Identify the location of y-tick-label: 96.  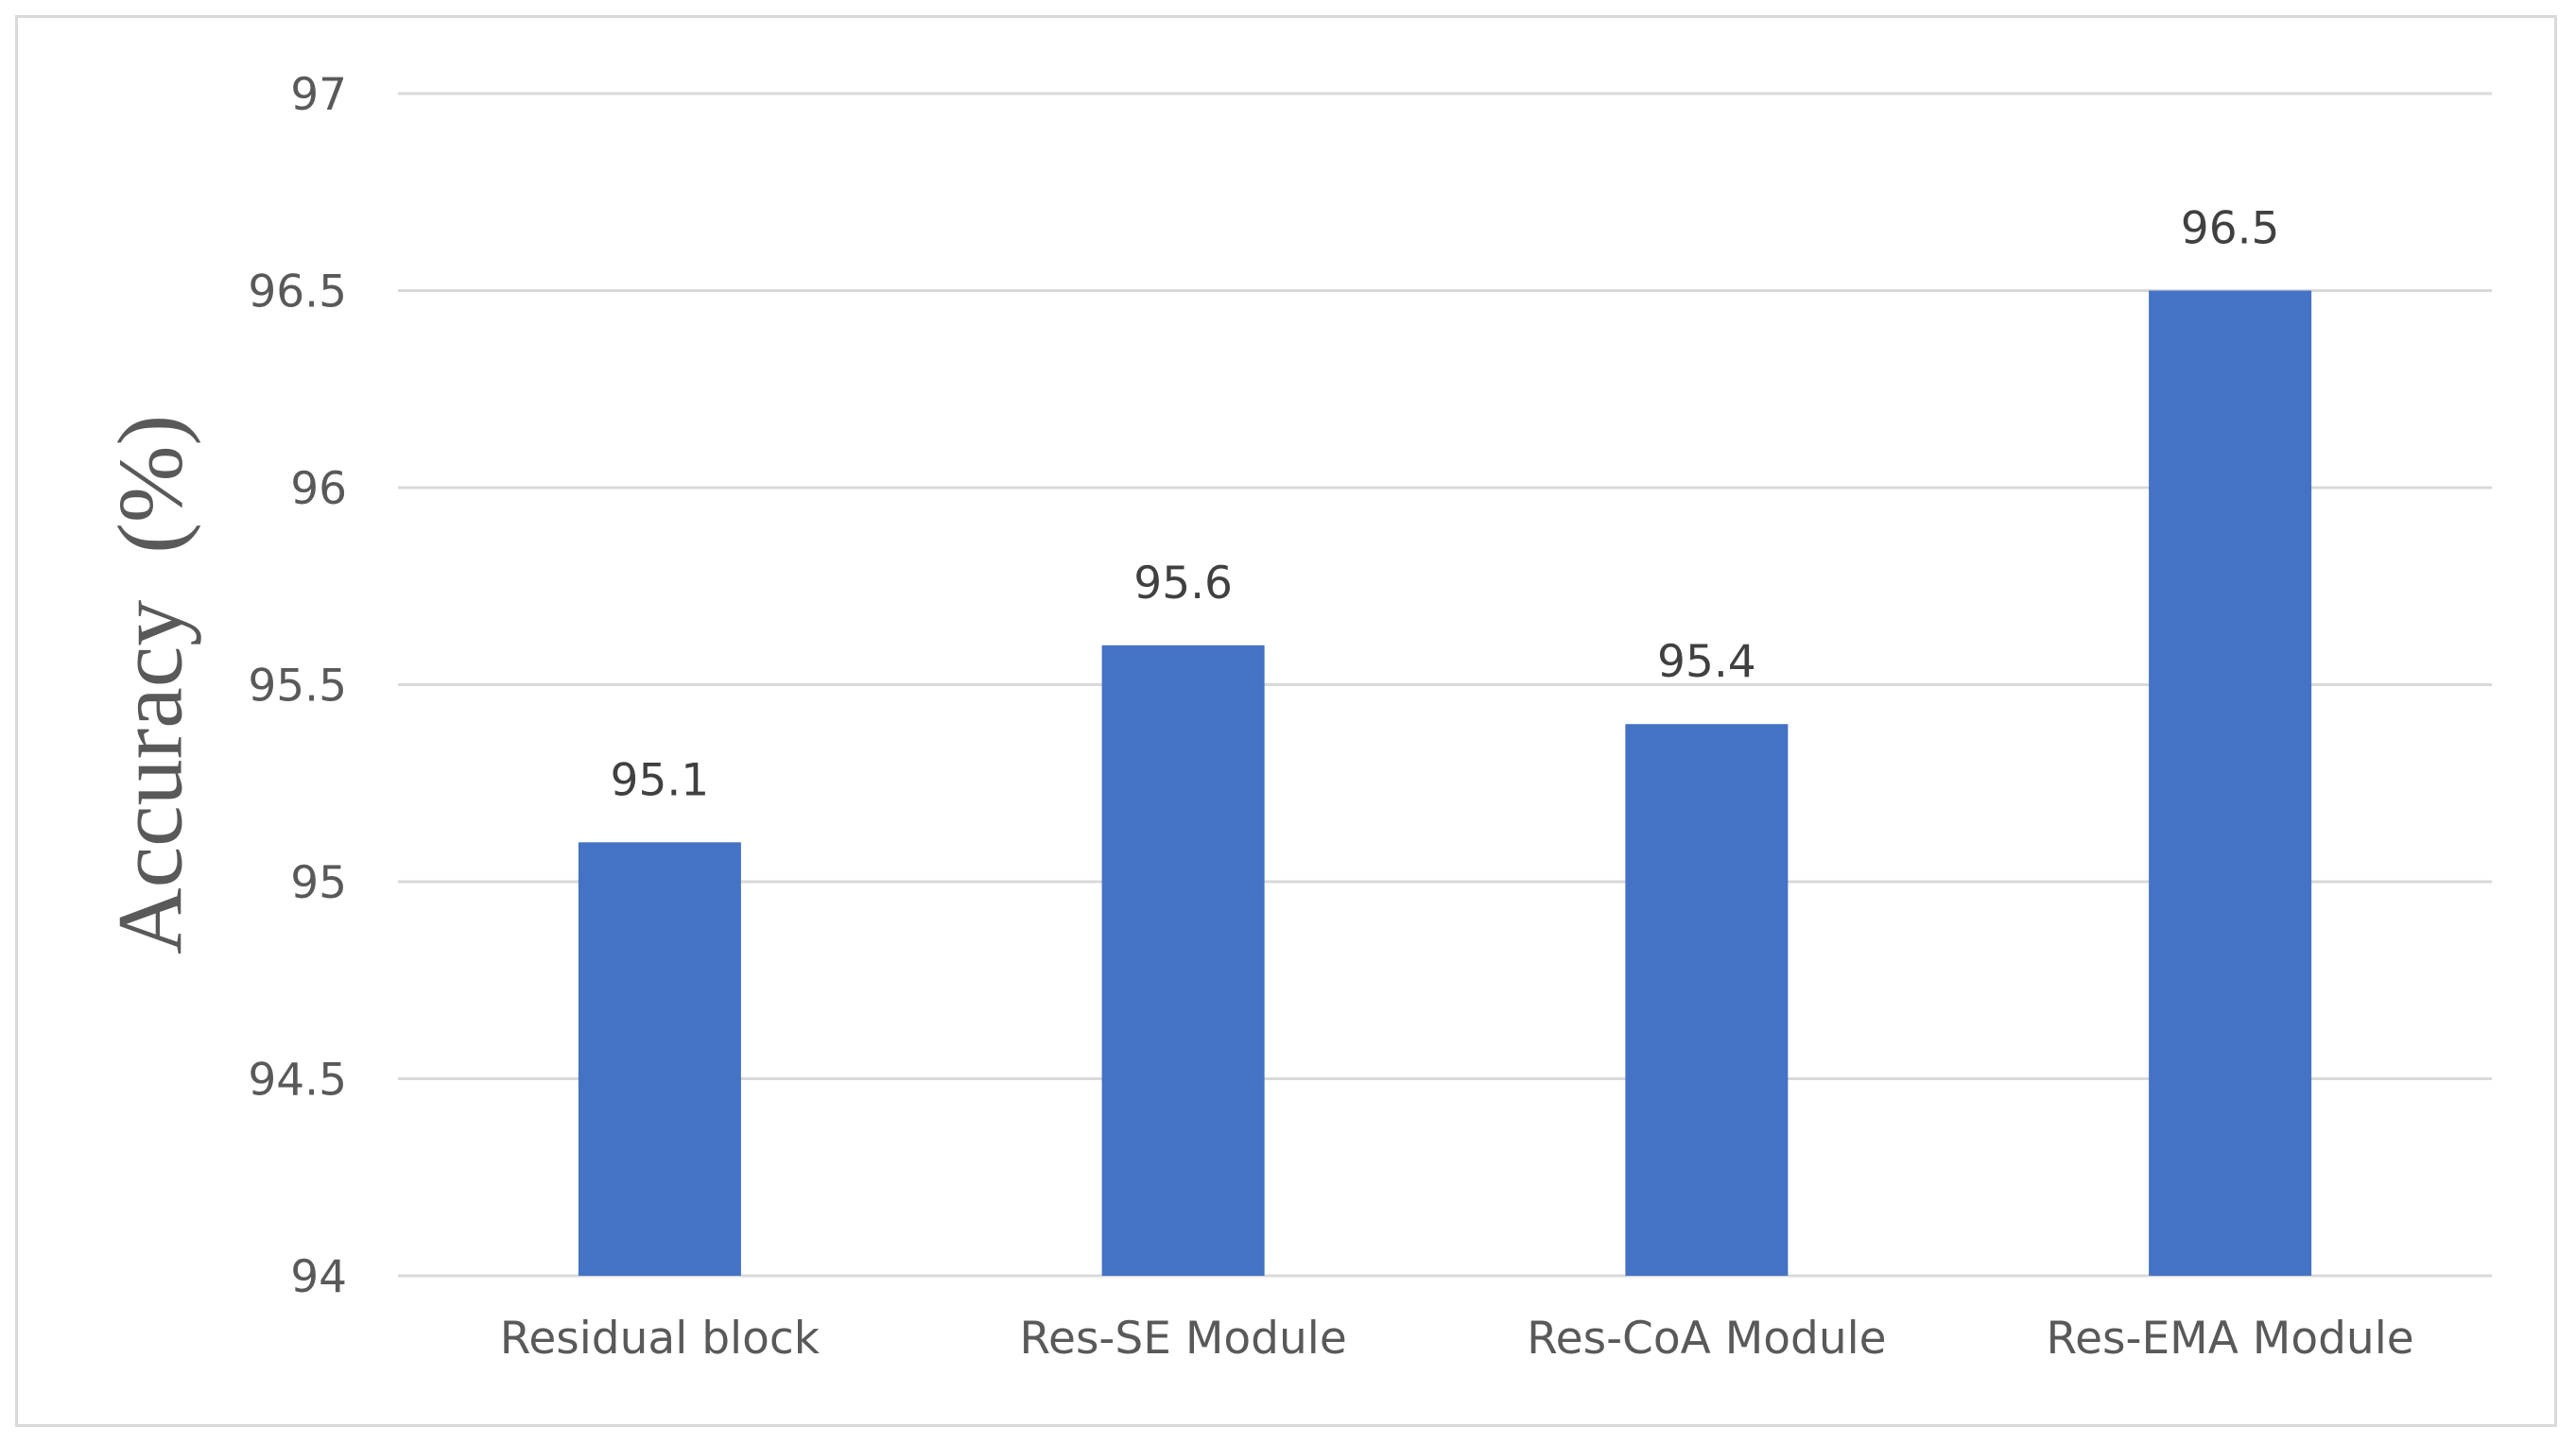
(318, 489).